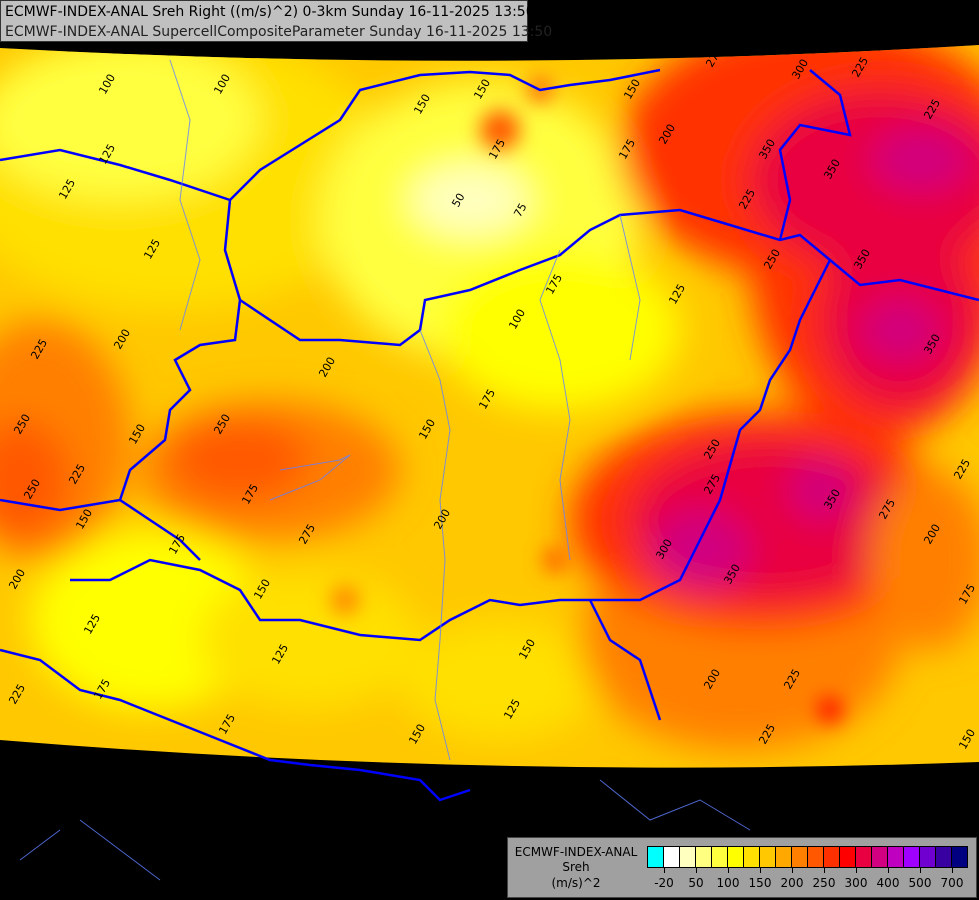 This screenshot has width=979, height=900. Describe the element at coordinates (520, 210) in the screenshot. I see `contour-label: 75` at that location.